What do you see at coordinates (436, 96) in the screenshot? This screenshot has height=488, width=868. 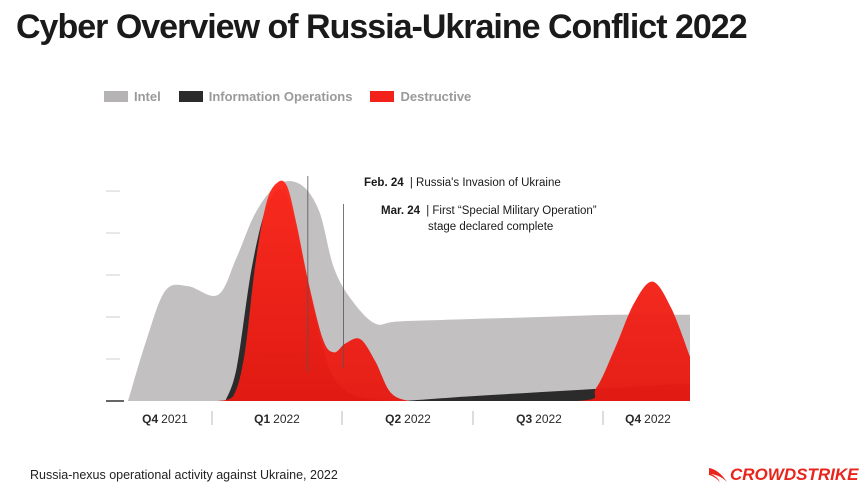 I see `legend-label-destructive: Destructive` at bounding box center [436, 96].